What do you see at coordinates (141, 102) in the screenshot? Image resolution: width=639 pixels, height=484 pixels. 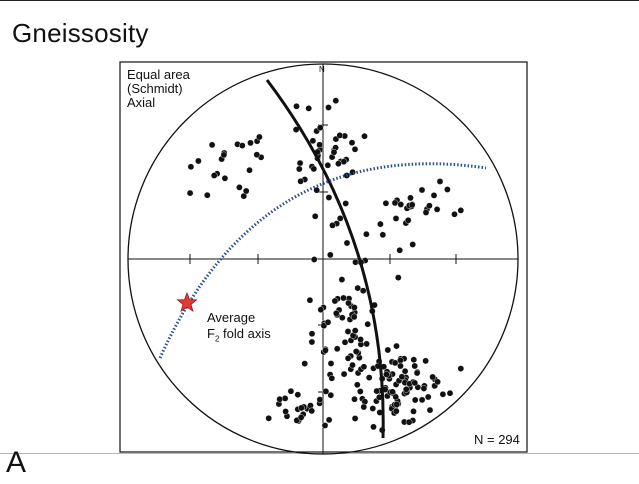 I see `net-plot-label: Axial` at bounding box center [141, 102].